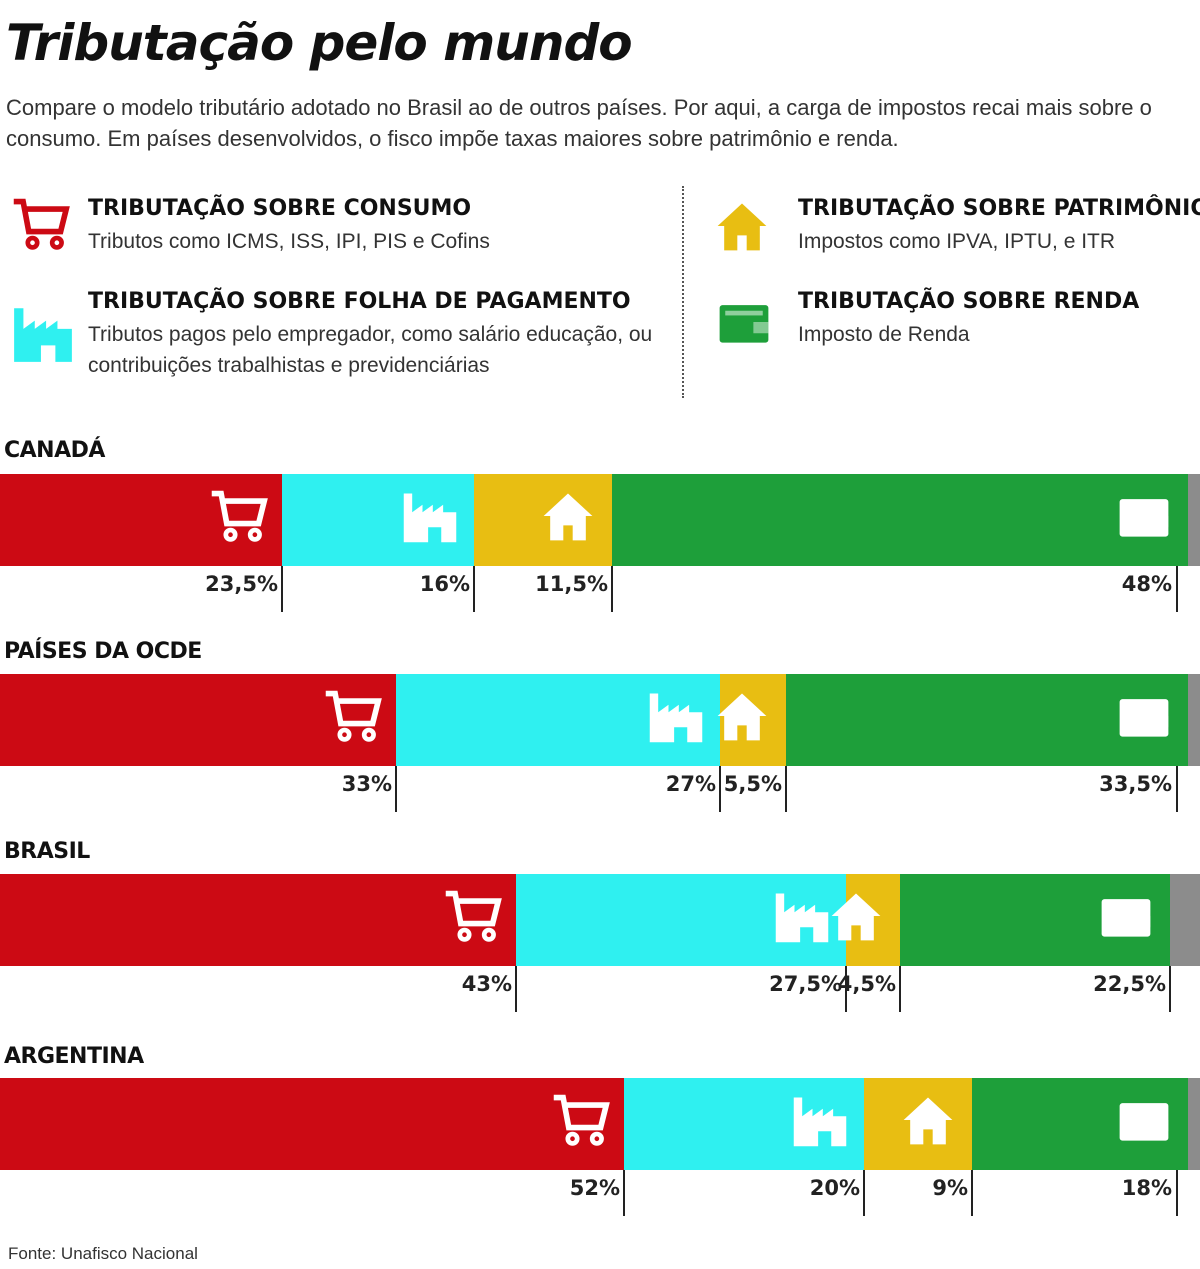  I want to click on value-label-folha: 20%, so click(834, 1188).